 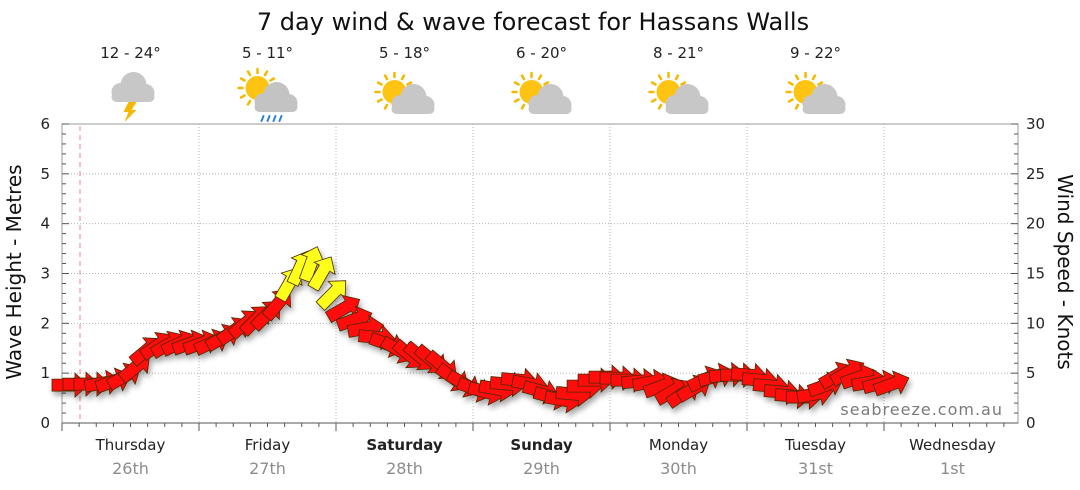 What do you see at coordinates (267, 94) in the screenshot?
I see `sun-rain-cloud-icon` at bounding box center [267, 94].